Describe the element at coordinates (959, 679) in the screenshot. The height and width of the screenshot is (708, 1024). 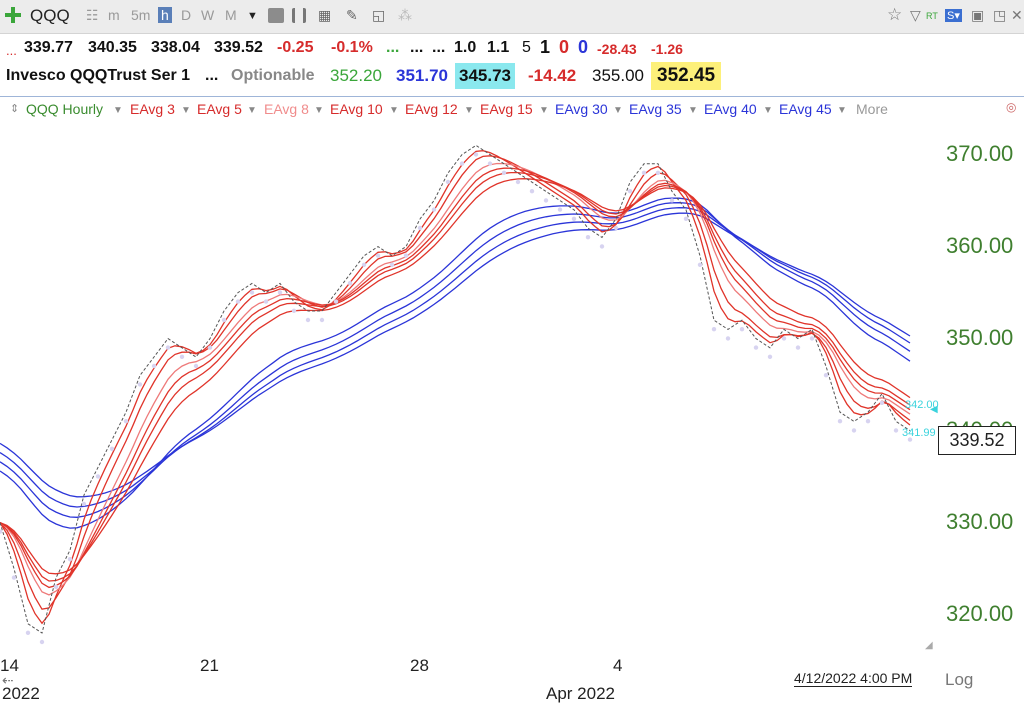
I see `scale-mode-toggle: Log` at that location.